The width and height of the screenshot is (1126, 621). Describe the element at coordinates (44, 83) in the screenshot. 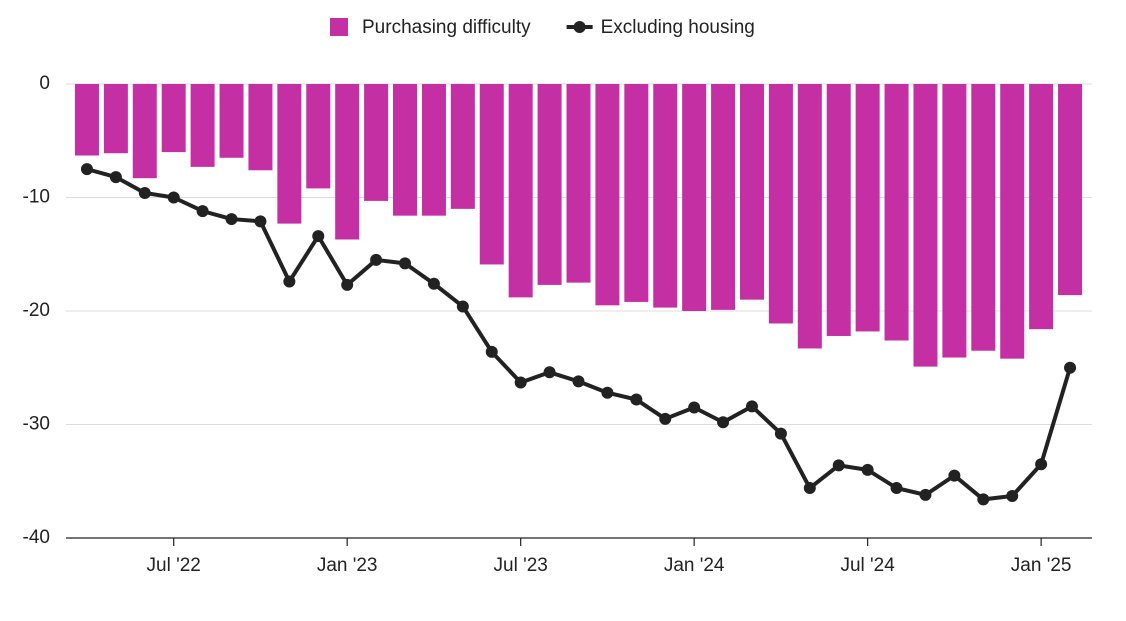

I see `y-tick-label: 0` at that location.